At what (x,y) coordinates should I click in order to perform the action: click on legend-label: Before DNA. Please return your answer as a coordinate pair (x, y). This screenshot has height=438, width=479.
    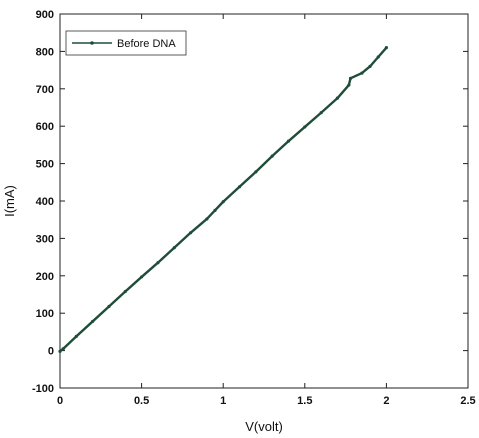
    Looking at the image, I should click on (146, 44).